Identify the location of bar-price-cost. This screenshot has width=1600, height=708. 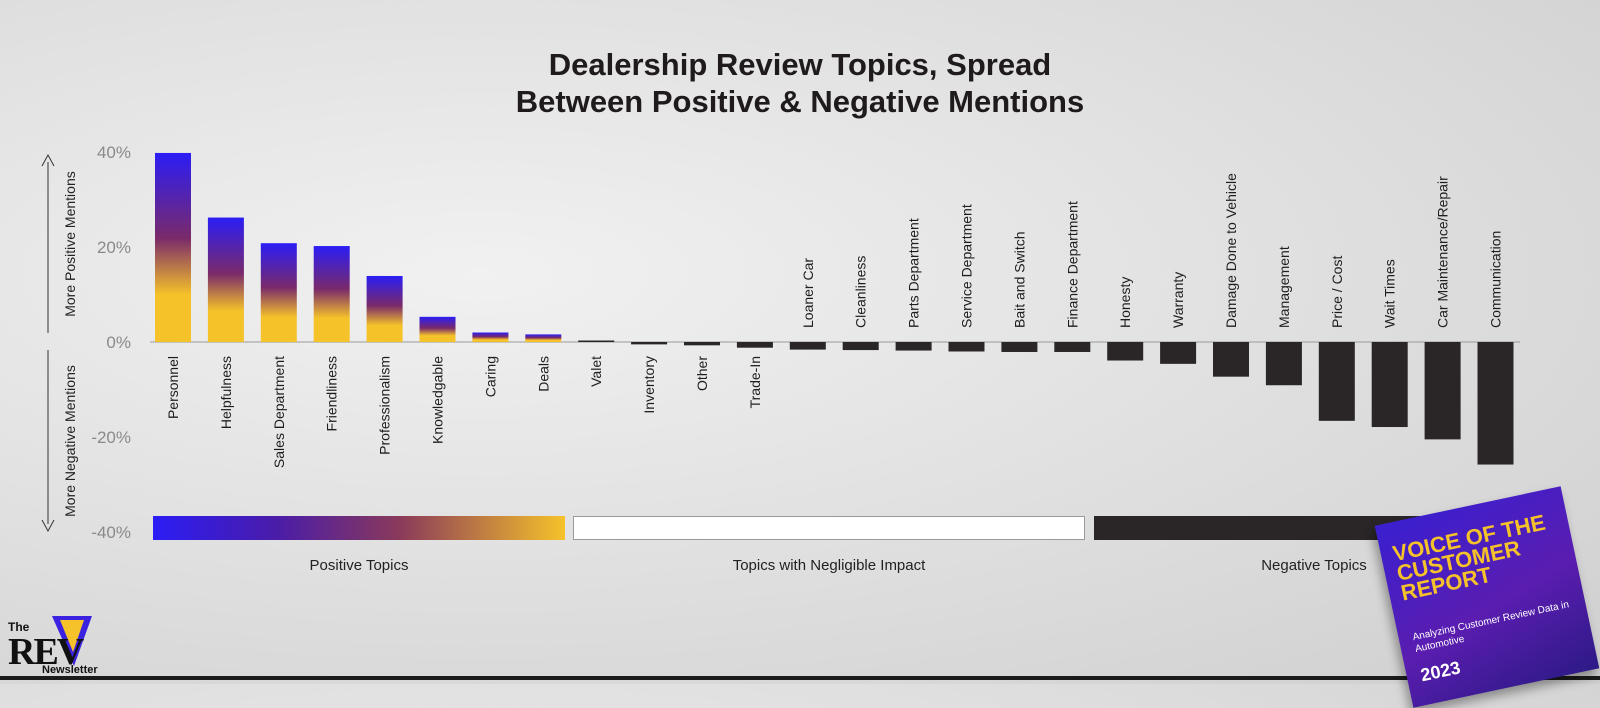
(1336, 381).